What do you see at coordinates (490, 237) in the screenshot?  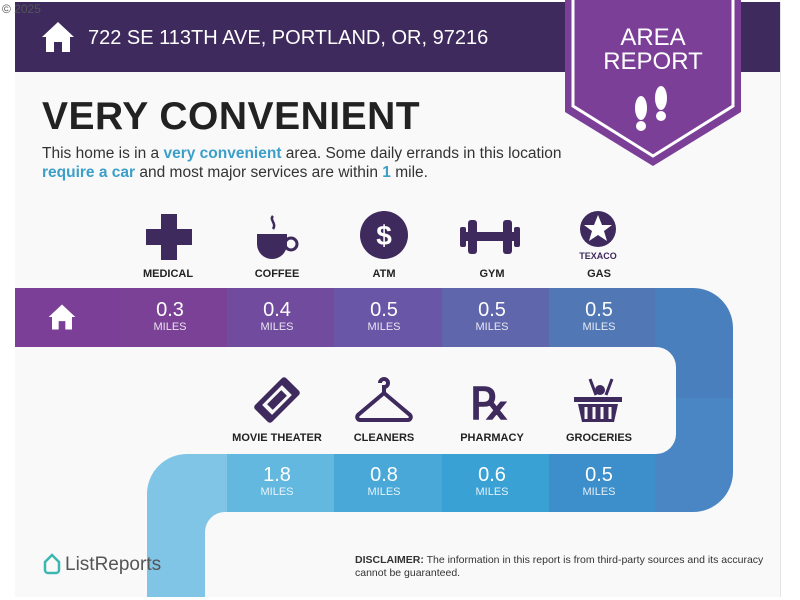 I see `dumbbell-icon` at bounding box center [490, 237].